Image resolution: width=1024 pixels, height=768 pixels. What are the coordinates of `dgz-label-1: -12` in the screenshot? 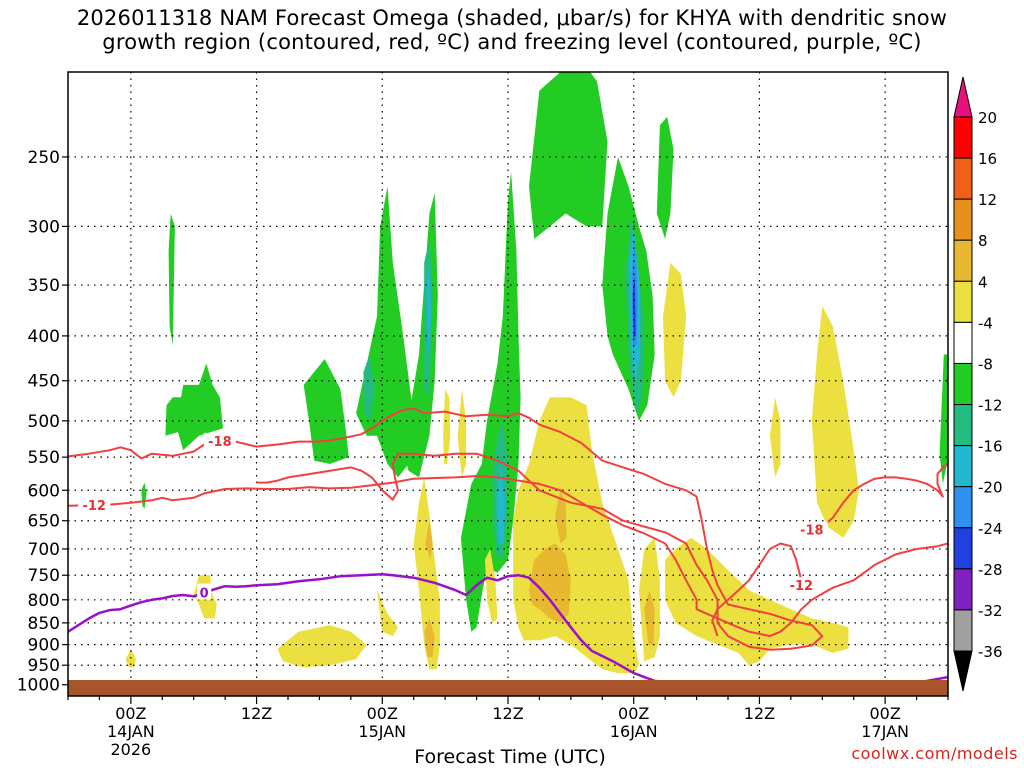 It's located at (94, 506).